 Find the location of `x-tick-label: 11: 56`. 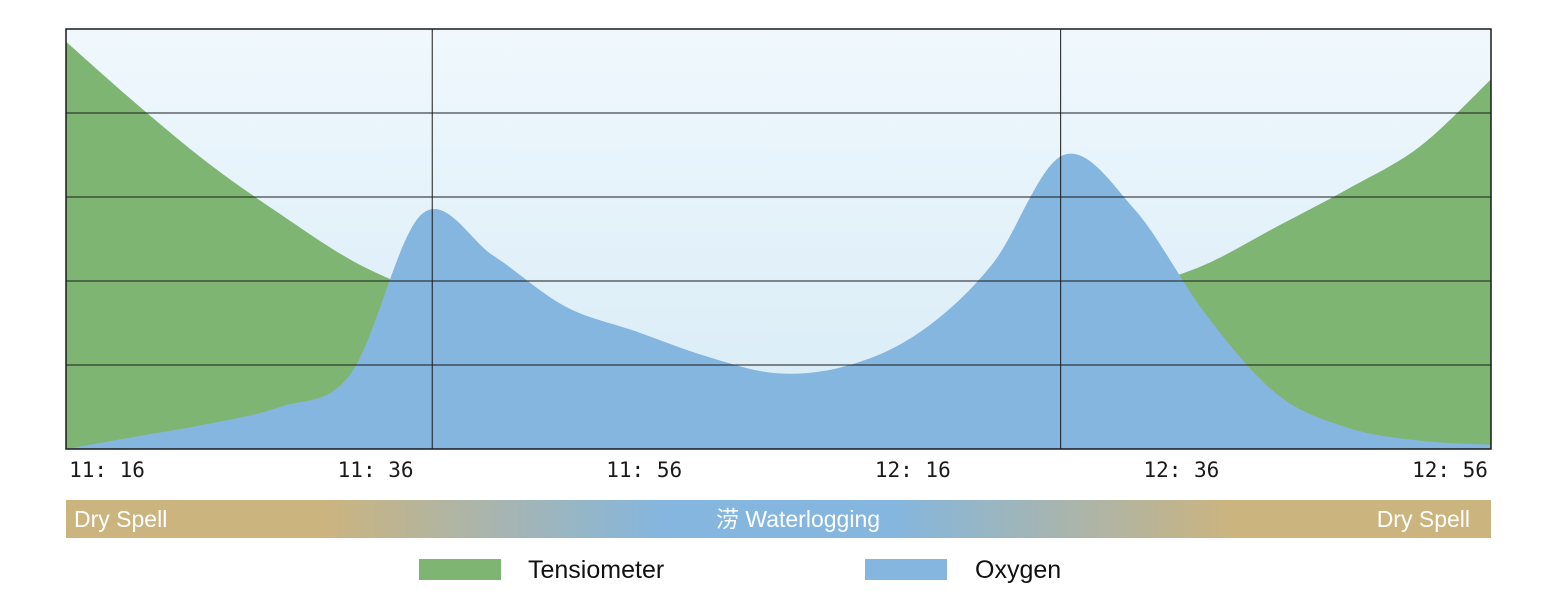

x-tick-label: 11: 56 is located at coordinates (644, 470).